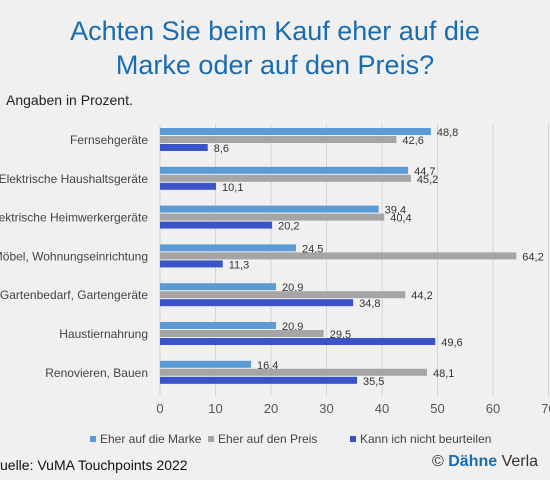 Image resolution: width=550 pixels, height=480 pixels. Describe the element at coordinates (109, 140) in the screenshot. I see `category-label: Fernsehgeräte` at that location.